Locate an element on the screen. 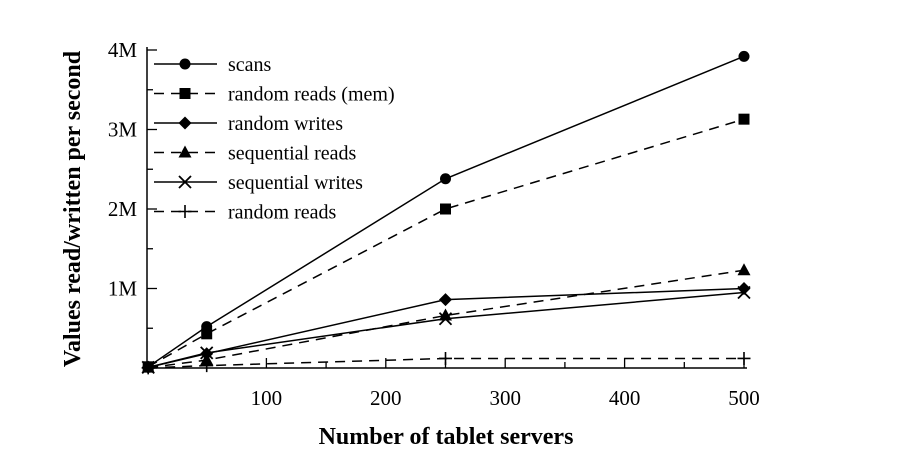 The width and height of the screenshot is (924, 450). legend-item-random-writes: random writes is located at coordinates (248, 124).